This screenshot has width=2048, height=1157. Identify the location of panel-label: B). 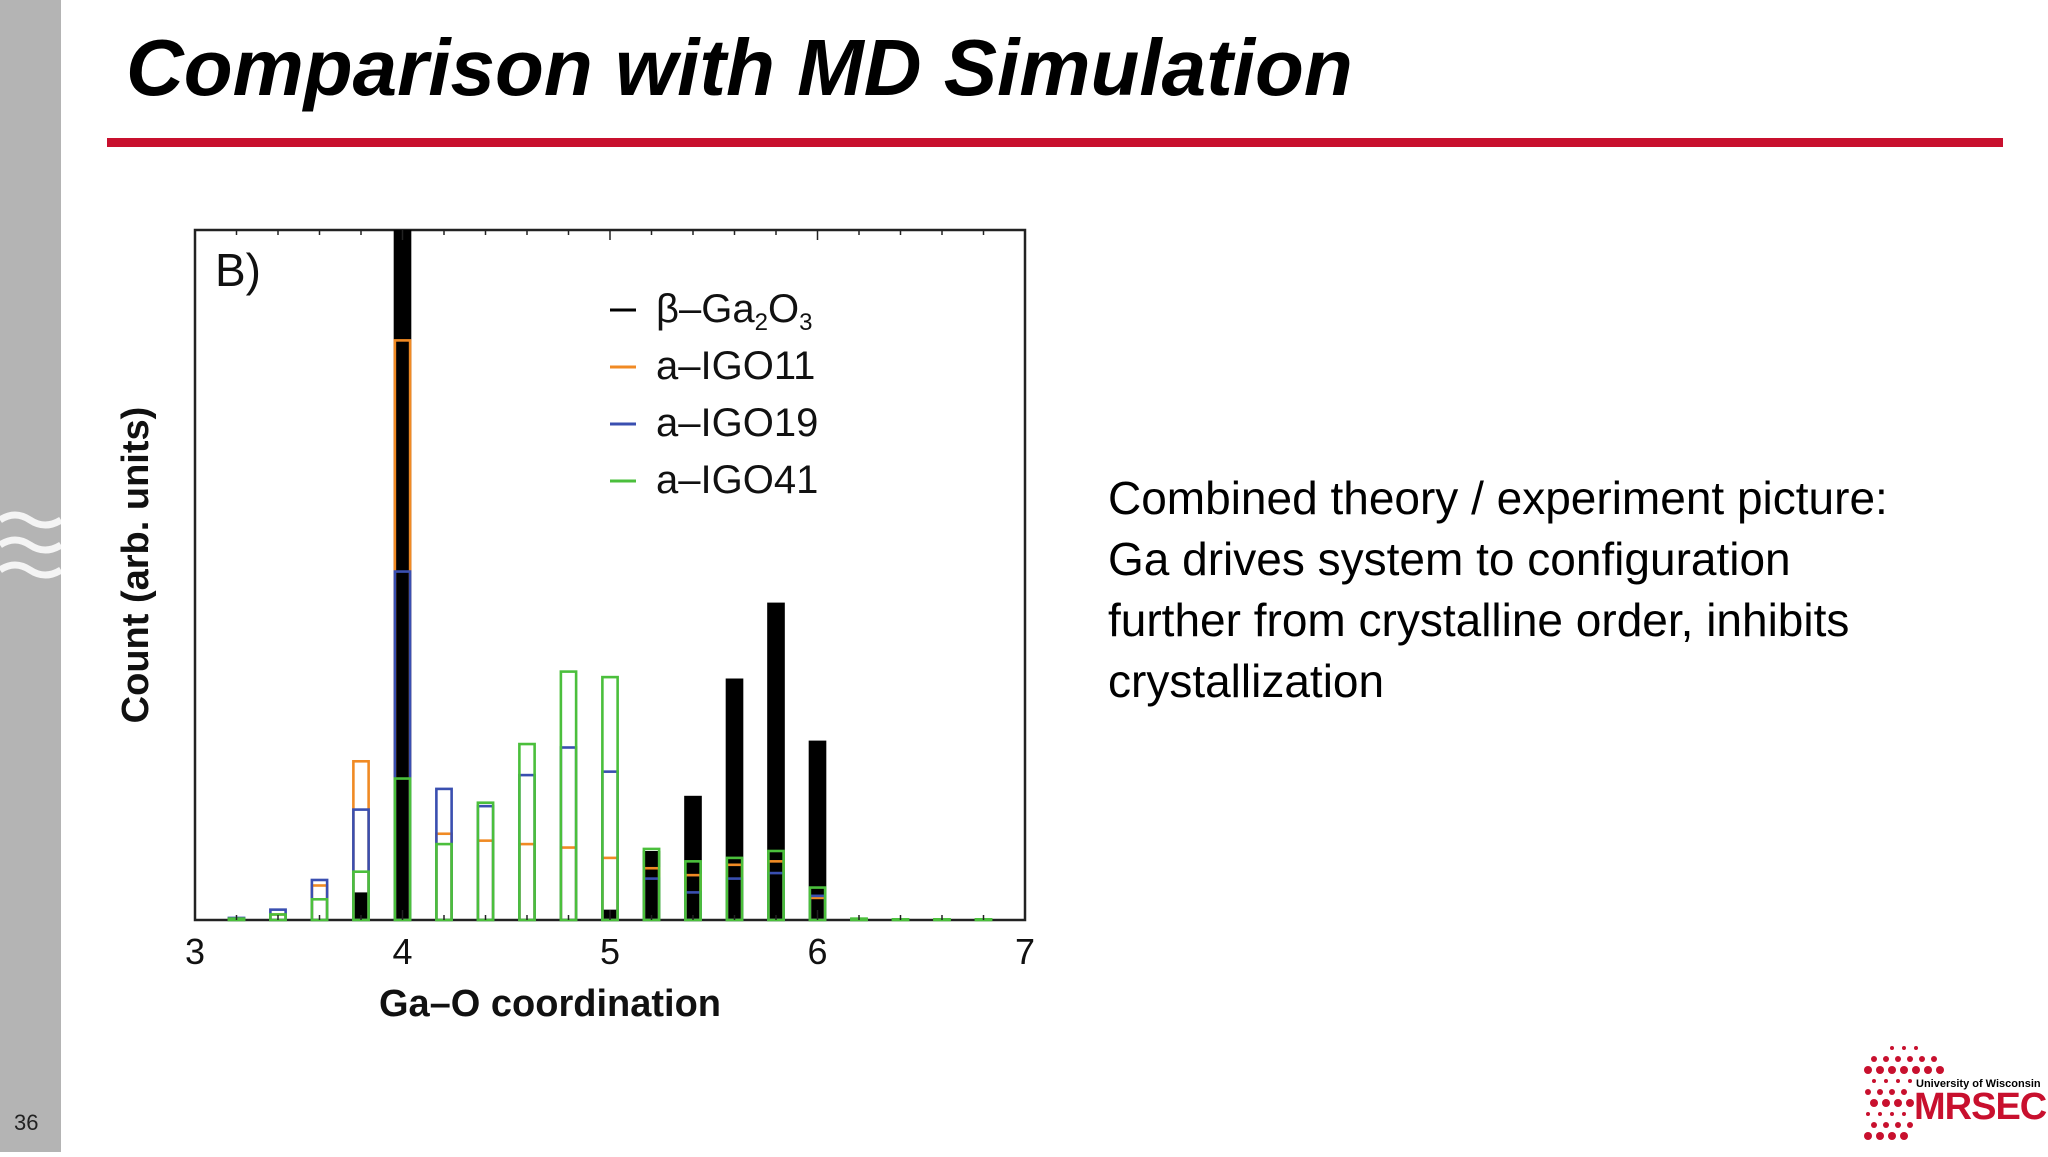
(238, 270).